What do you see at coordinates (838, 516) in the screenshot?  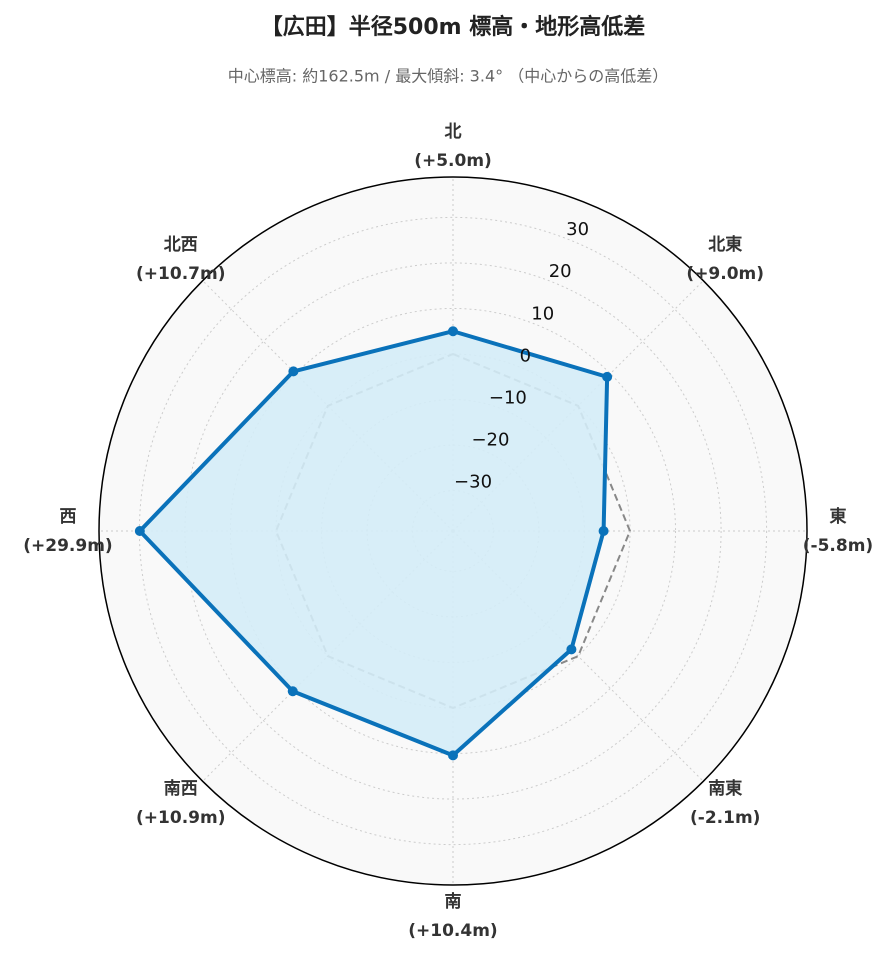 I see `category-label: 東` at bounding box center [838, 516].